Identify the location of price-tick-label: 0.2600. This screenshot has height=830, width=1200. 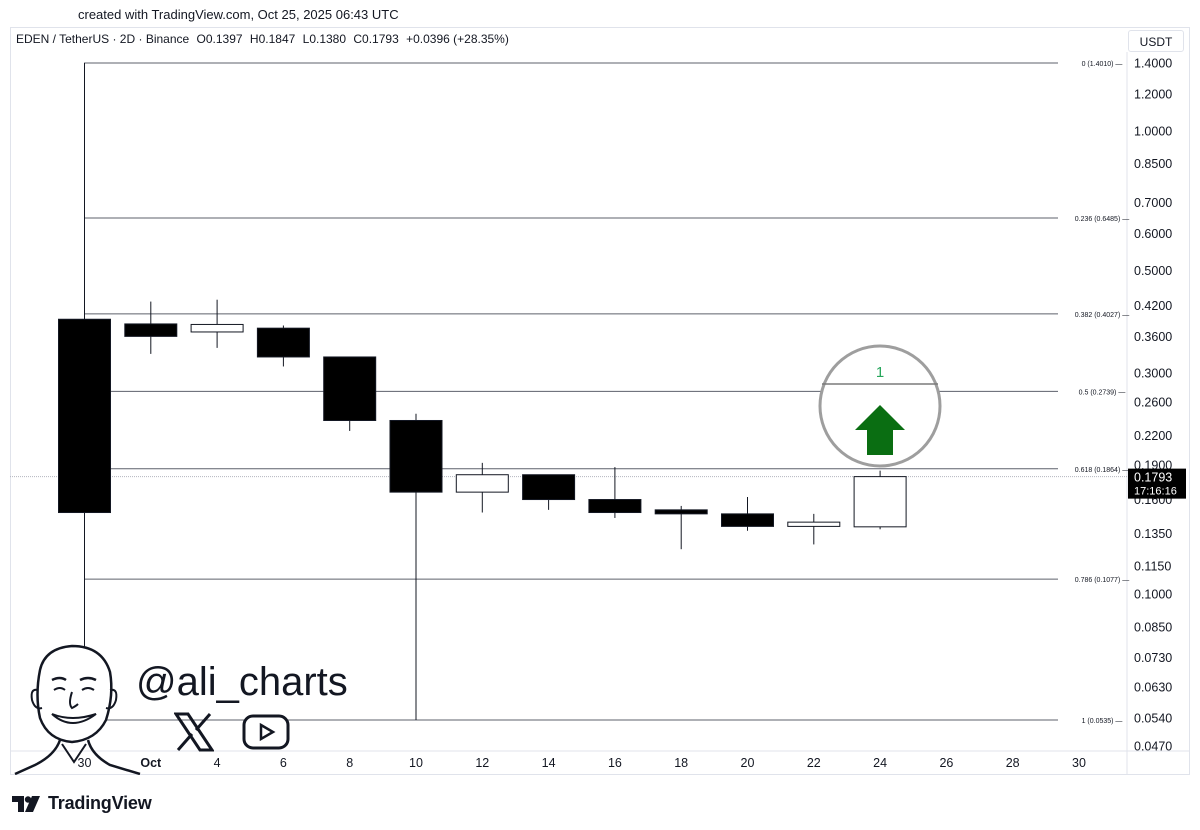
(1153, 402).